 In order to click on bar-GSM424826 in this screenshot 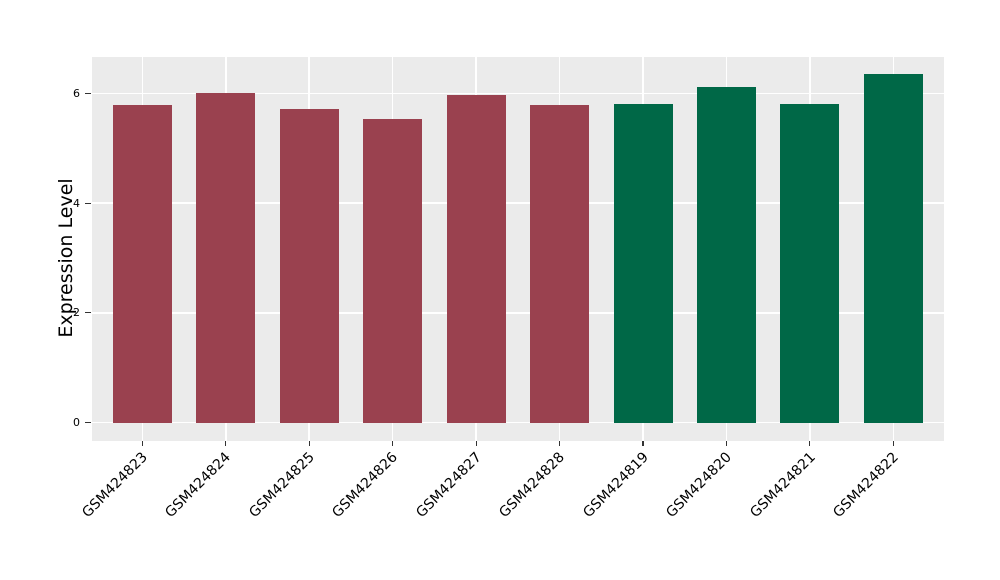, I will do `click(393, 270)`.